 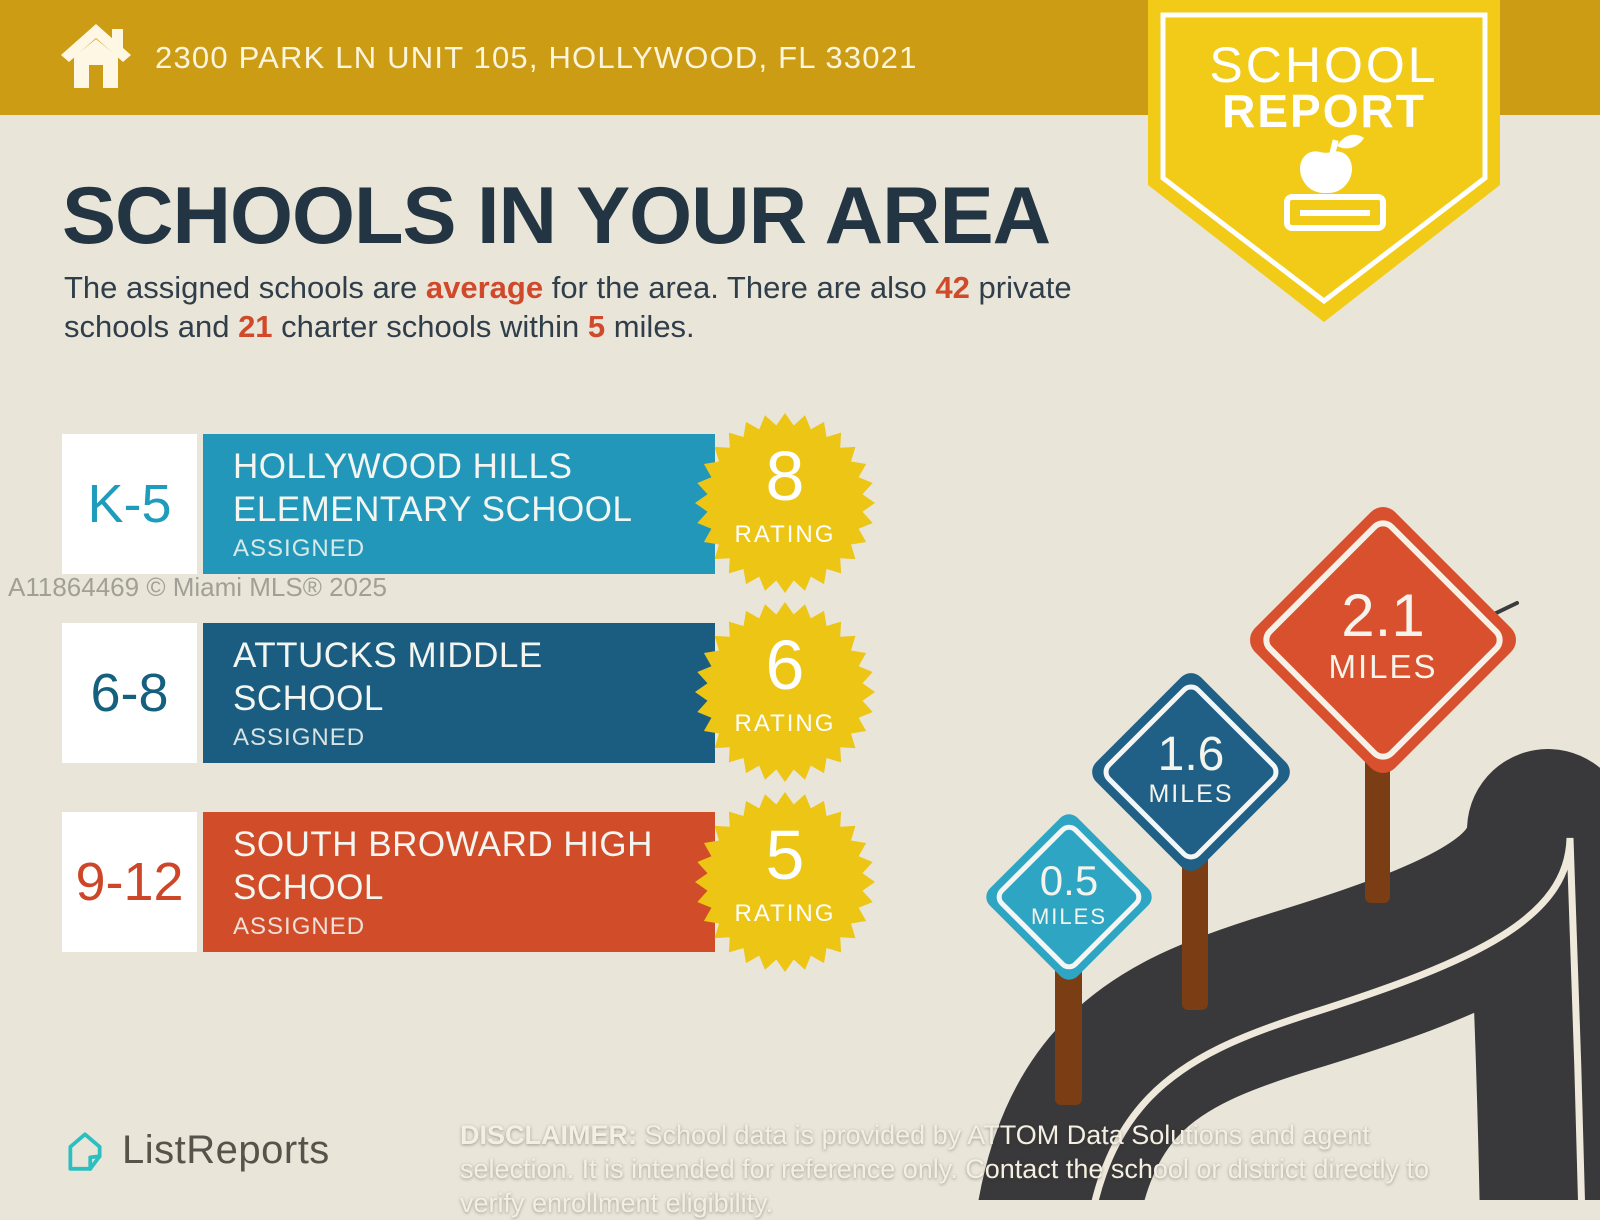 I want to click on road-centerline, so click(x=1338, y=1018).